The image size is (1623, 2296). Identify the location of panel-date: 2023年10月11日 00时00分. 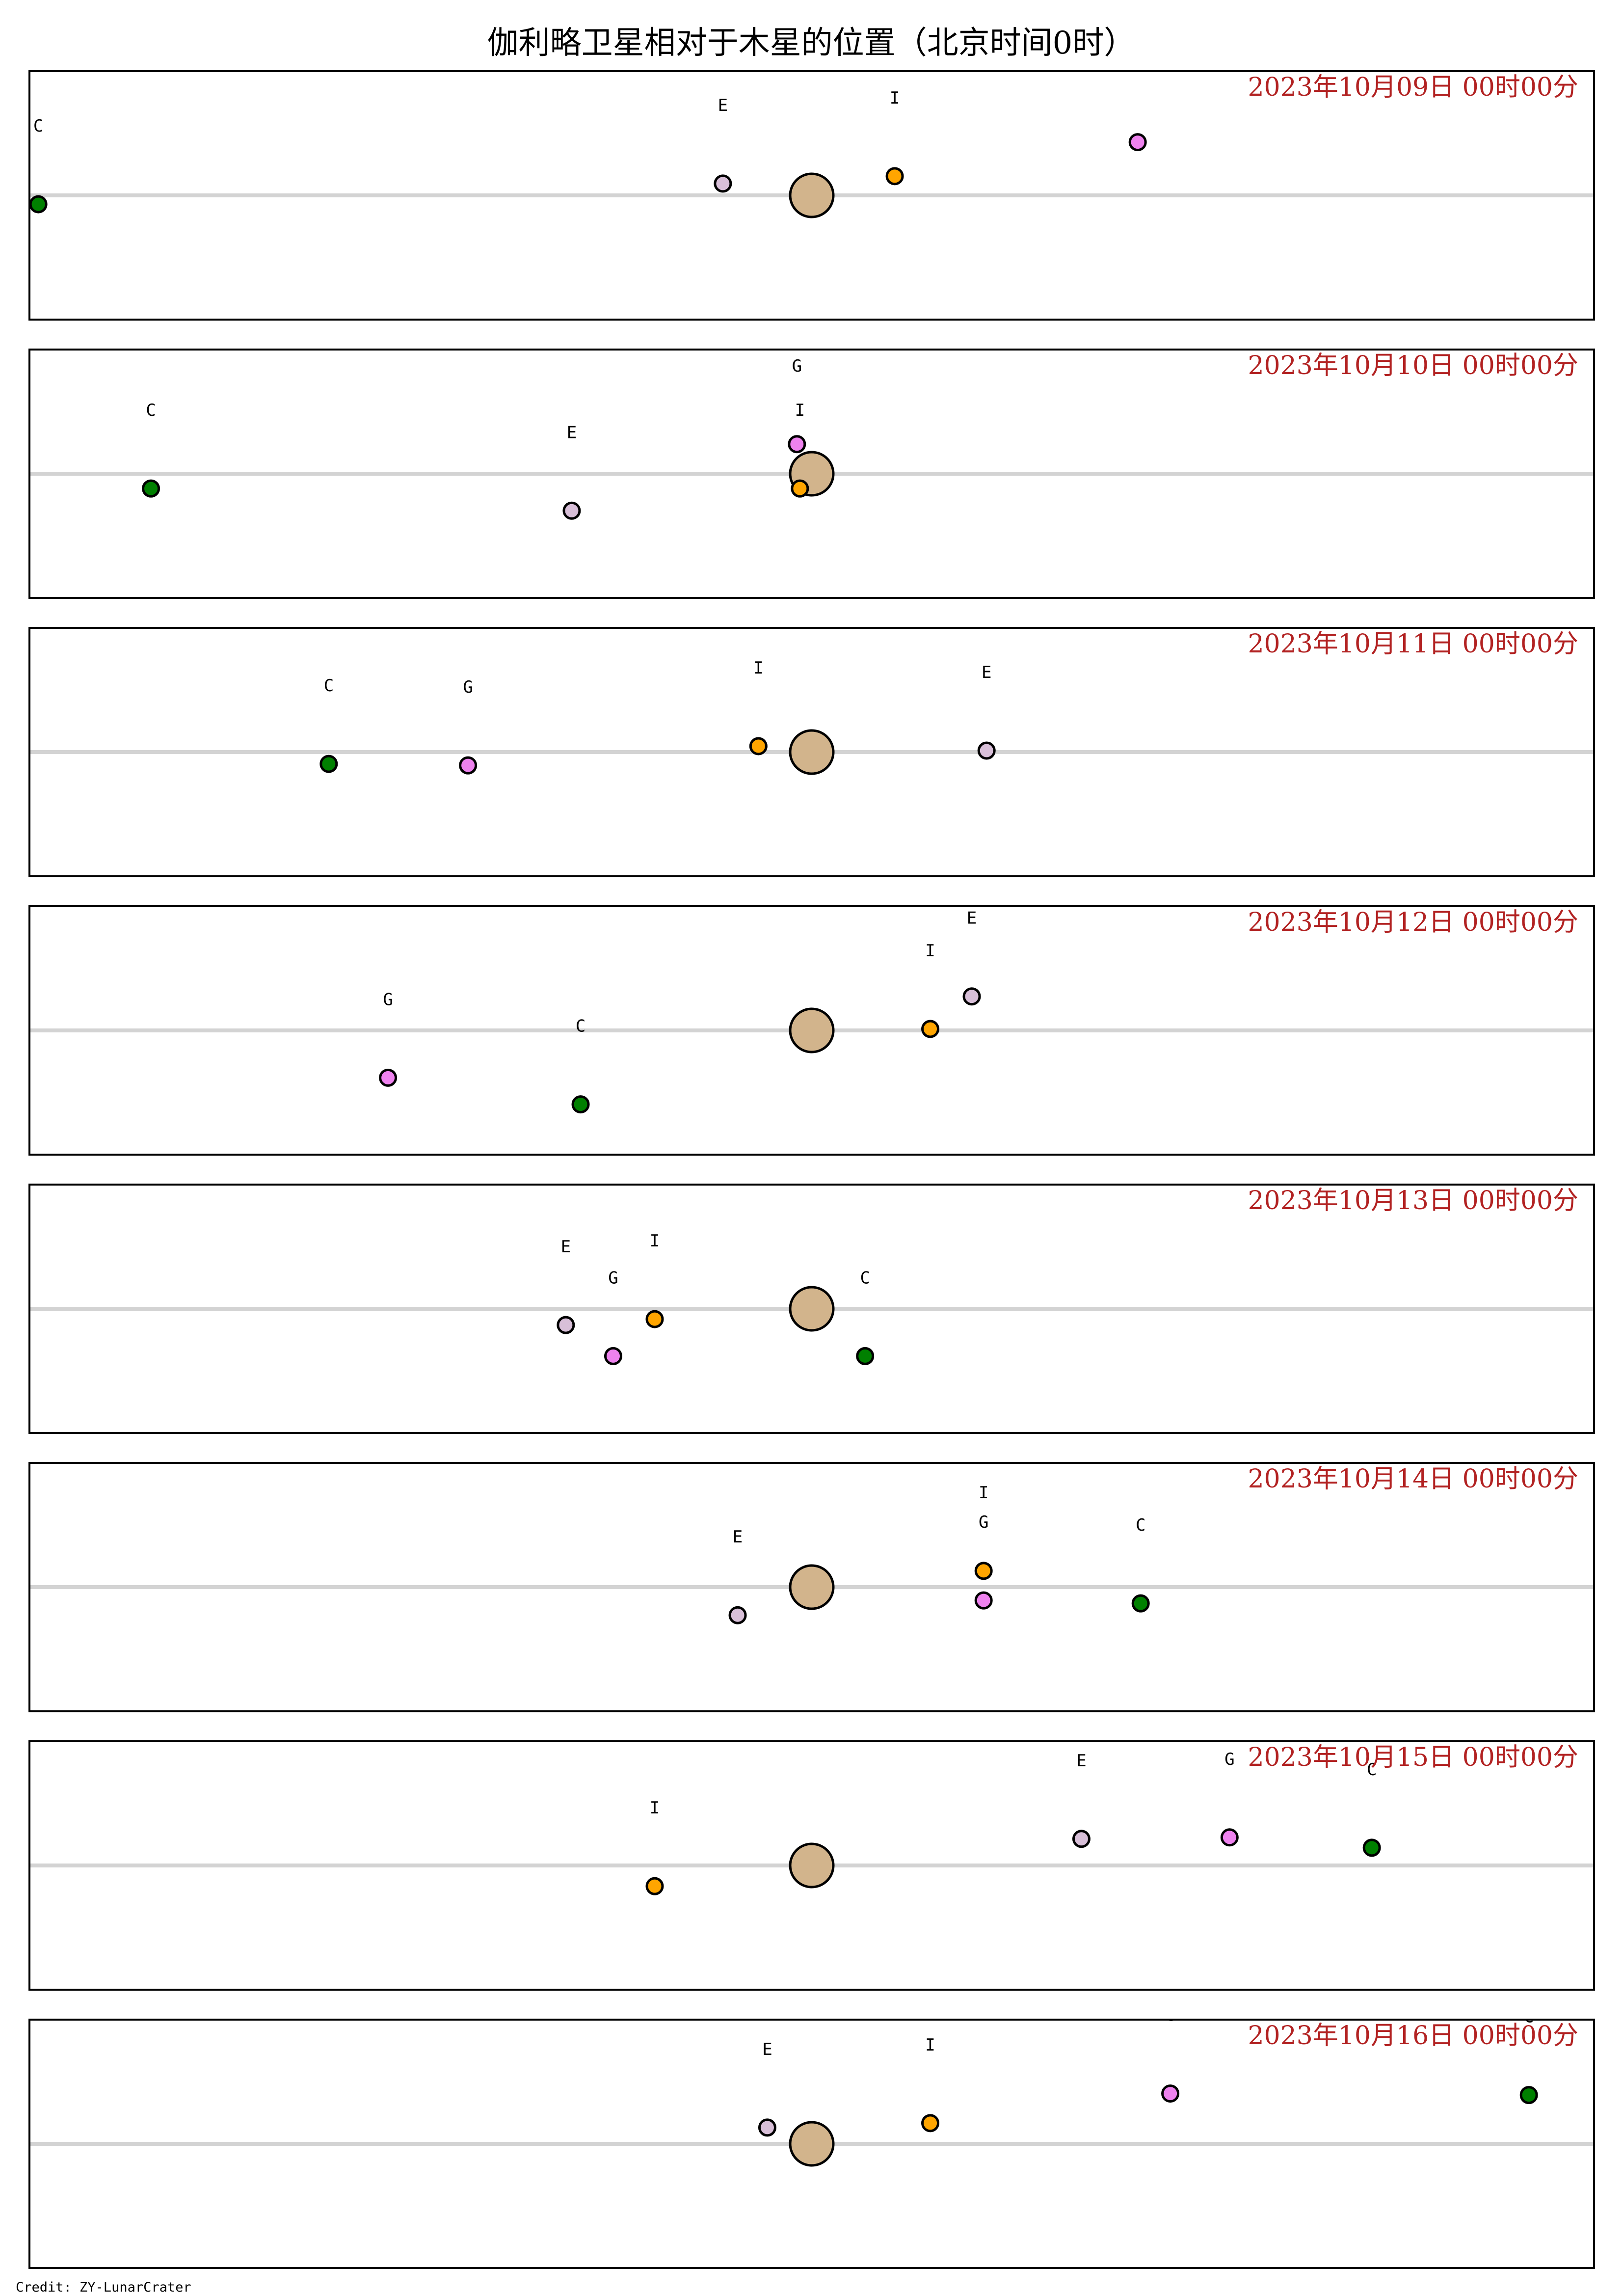
(1413, 644).